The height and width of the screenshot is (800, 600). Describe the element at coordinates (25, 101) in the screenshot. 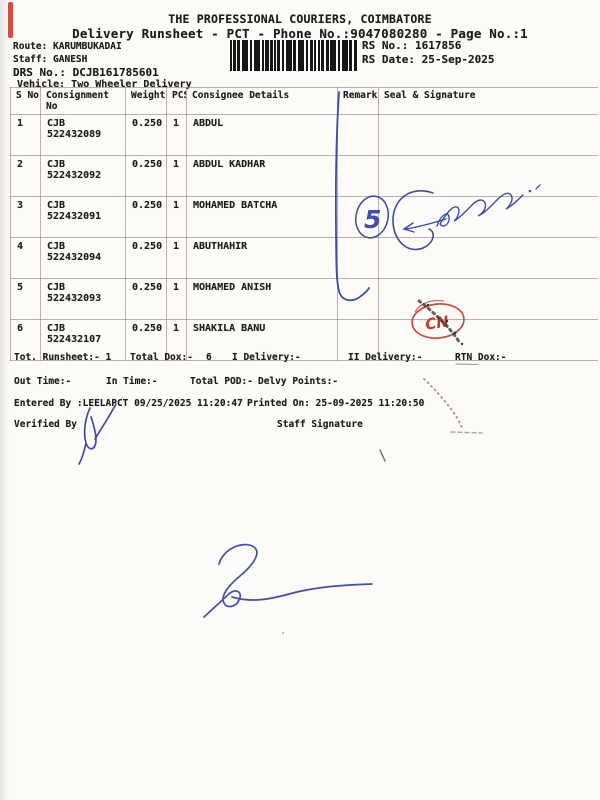

I see `col-header-s-no: S No` at that location.